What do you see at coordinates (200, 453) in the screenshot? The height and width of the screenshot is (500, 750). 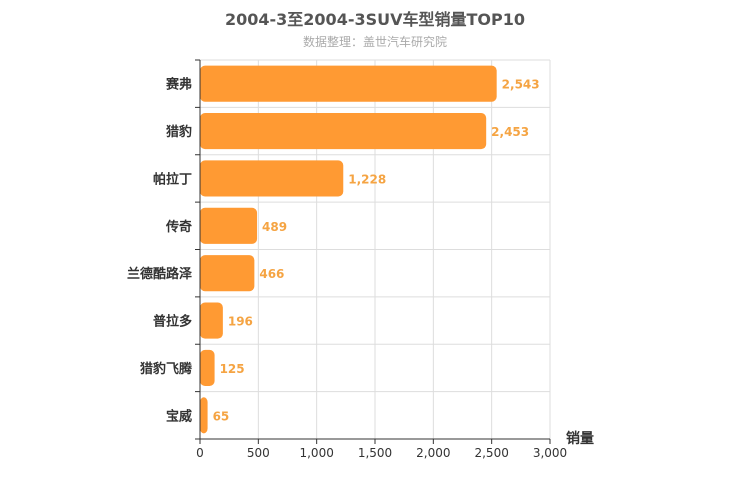 I see `x-tick-label: 0` at bounding box center [200, 453].